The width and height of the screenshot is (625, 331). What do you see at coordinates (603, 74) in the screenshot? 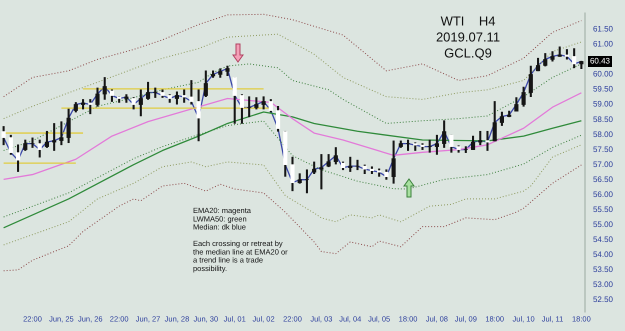
I see `y-tick-label: 60.00` at bounding box center [603, 74].